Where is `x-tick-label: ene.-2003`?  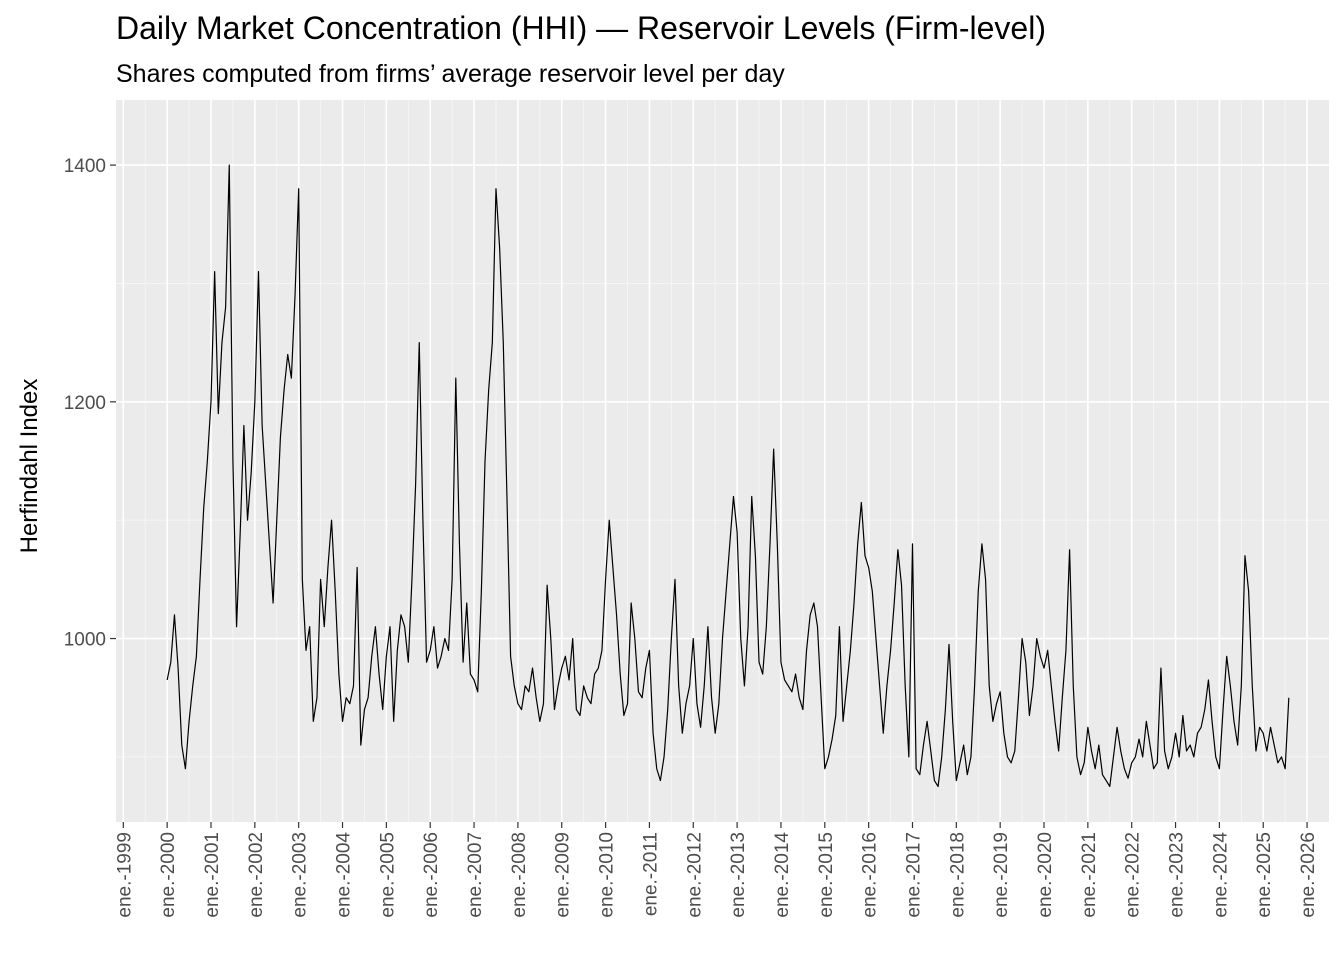 x-tick-label: ene.-2003 is located at coordinates (300, 875).